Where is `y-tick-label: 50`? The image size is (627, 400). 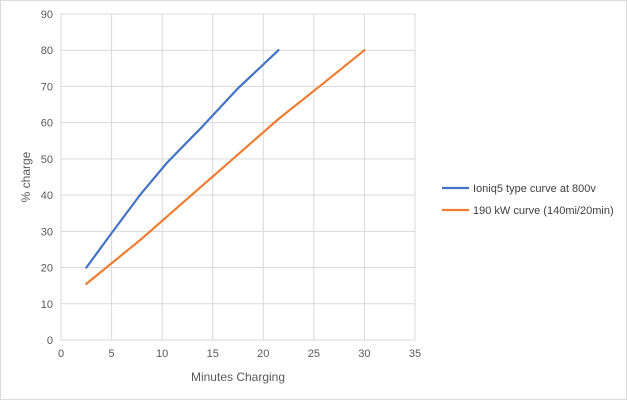 y-tick-label: 50 is located at coordinates (47, 160).